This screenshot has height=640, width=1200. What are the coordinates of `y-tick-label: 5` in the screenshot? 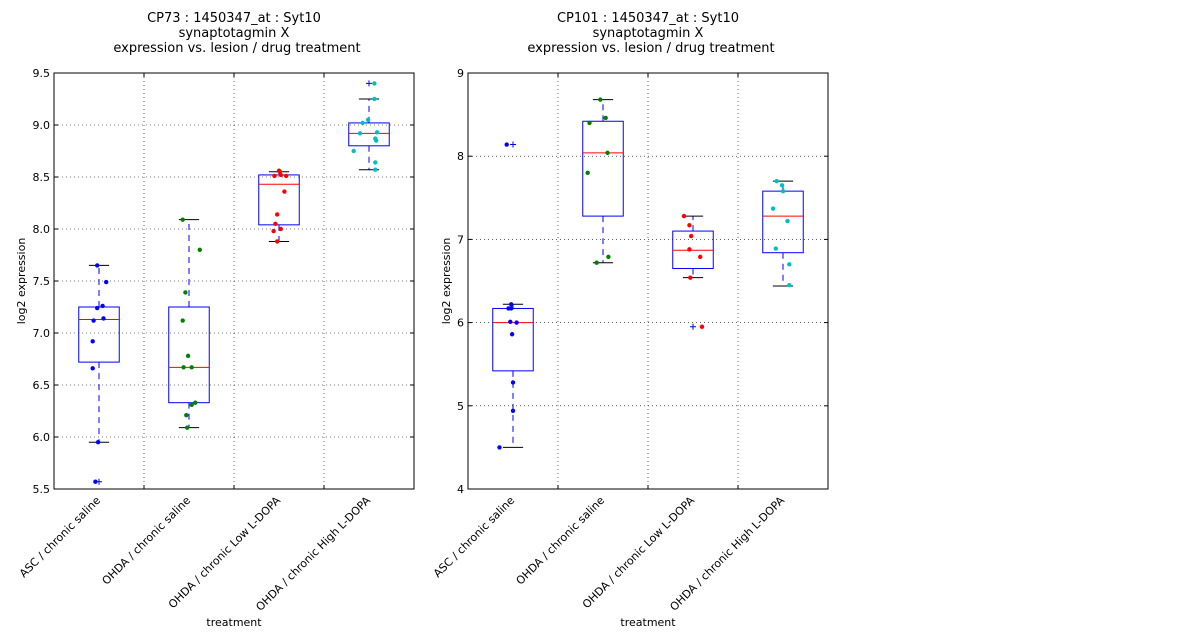 It's located at (460, 406).